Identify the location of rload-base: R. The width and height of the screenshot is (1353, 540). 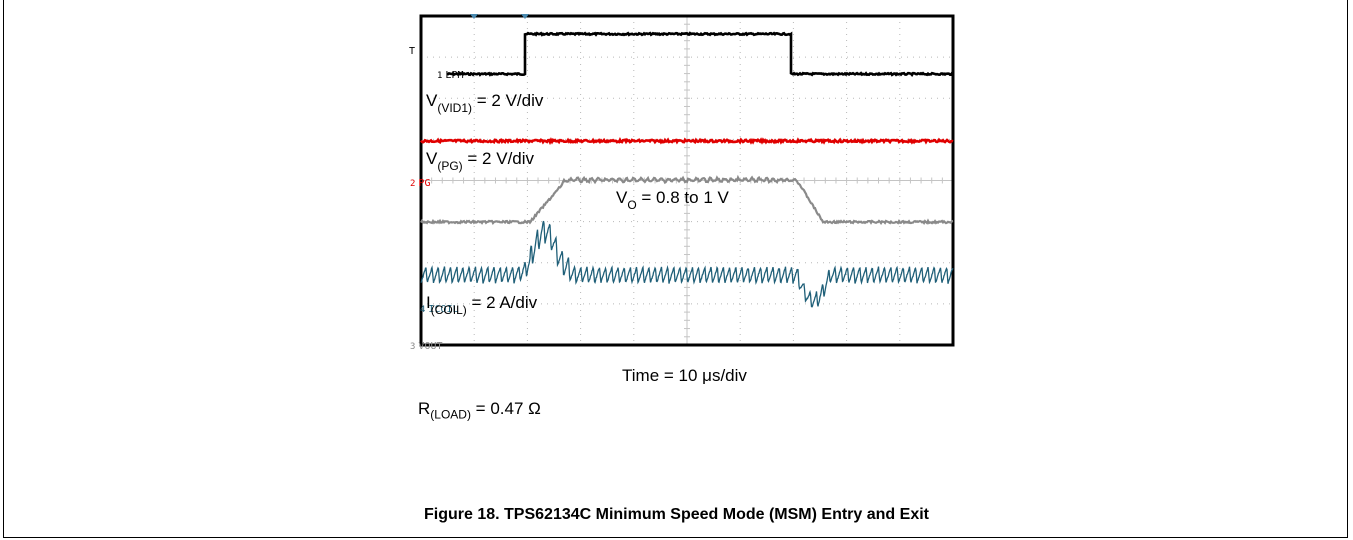
(424, 408).